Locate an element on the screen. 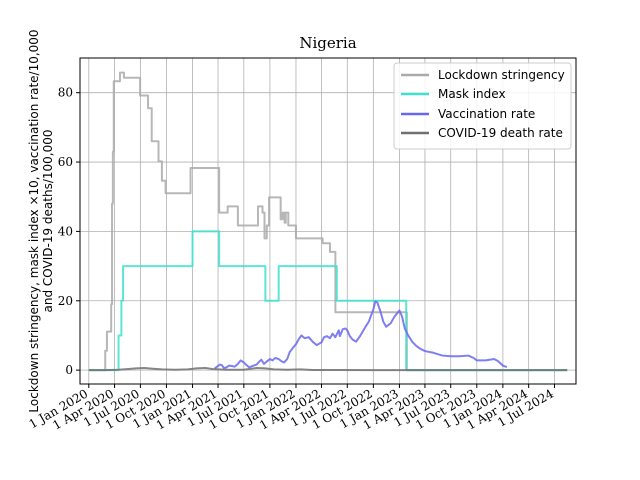 This screenshot has height=480, width=640. legend-label-vaccination: Vaccination rate is located at coordinates (486, 114).